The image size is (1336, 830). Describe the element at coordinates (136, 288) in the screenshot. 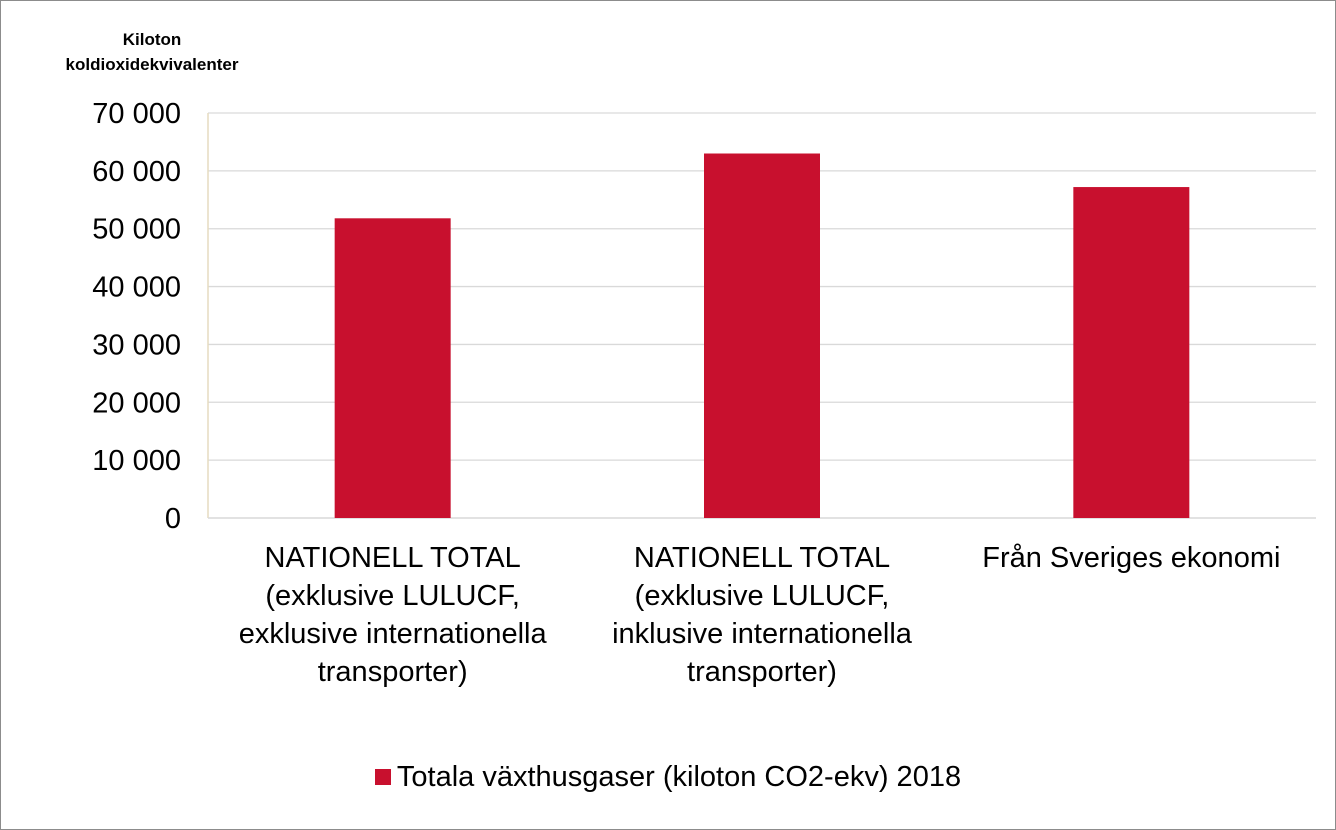

I see `y-tick-label: 40 000` at that location.